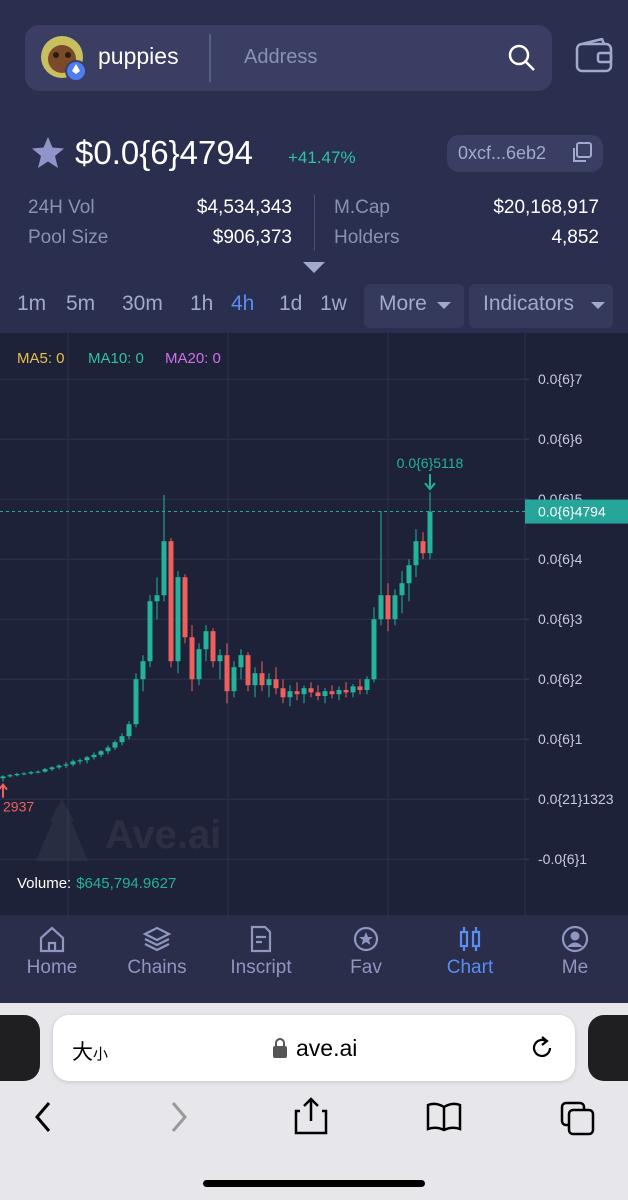 The image size is (628, 1200). What do you see at coordinates (430, 463) in the screenshot?
I see `high-marker-label: 0.0{6}5118` at bounding box center [430, 463].